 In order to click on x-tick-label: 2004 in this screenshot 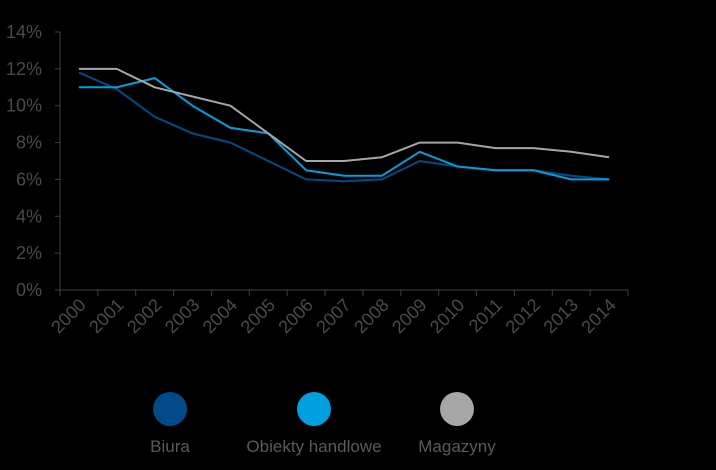, I will do `click(220, 316)`.